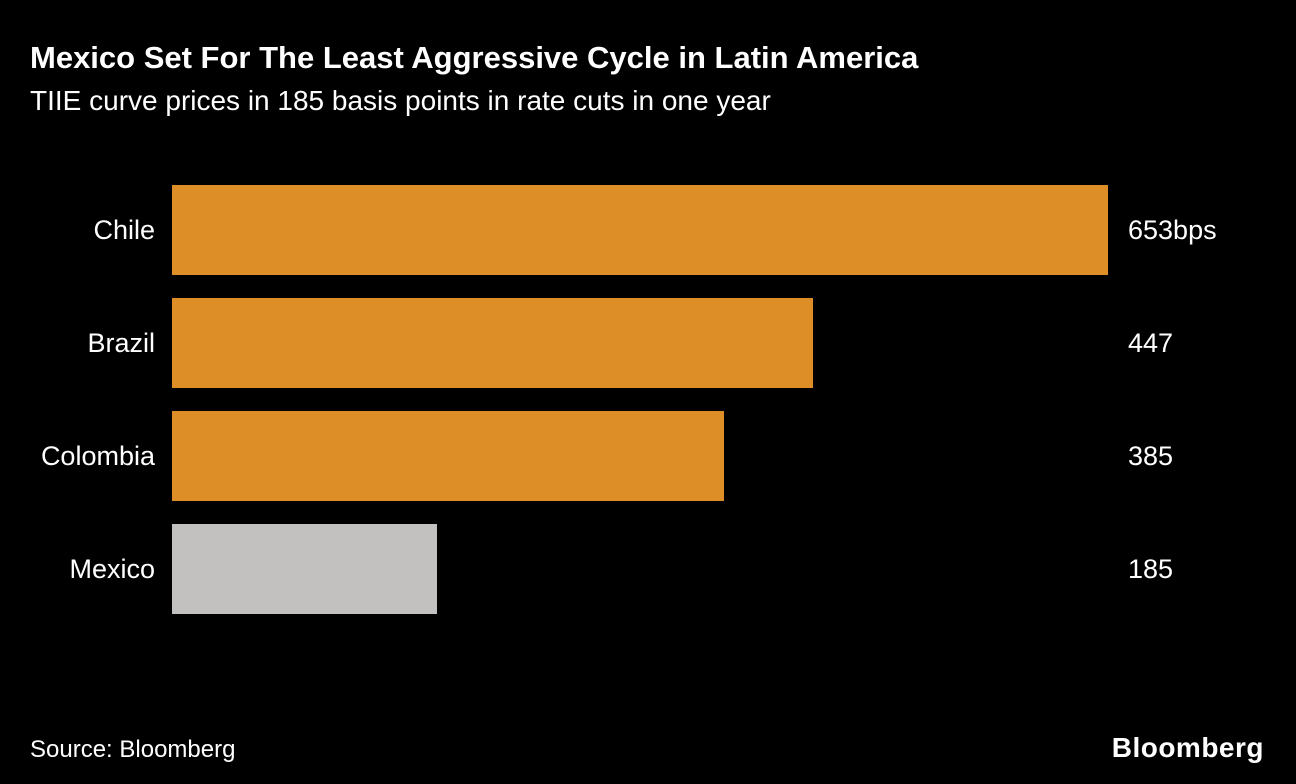 The width and height of the screenshot is (1296, 784). Describe the element at coordinates (121, 342) in the screenshot. I see `bar-row-label: Brazil` at that location.